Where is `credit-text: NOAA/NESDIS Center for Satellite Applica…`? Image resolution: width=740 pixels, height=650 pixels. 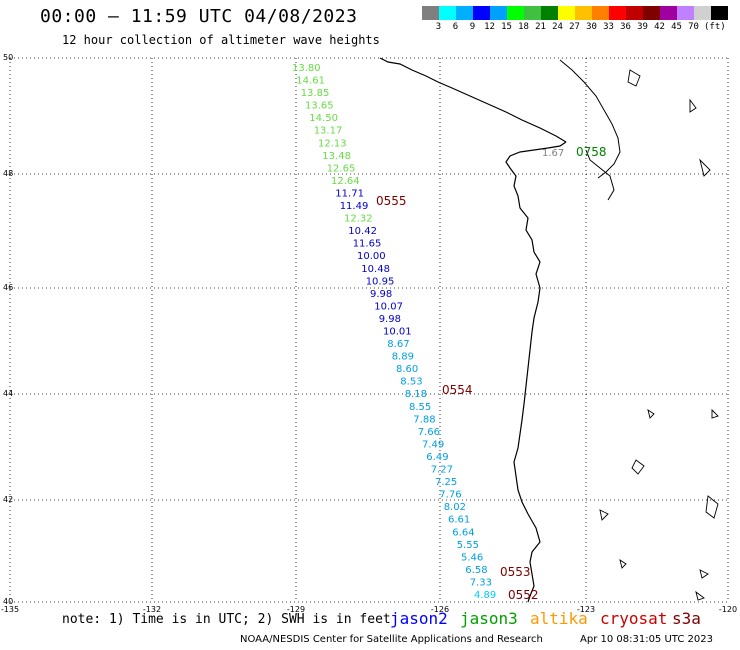
credit-text: NOAA/NESDIS Center for Satellite Applica… is located at coordinates (391, 639).